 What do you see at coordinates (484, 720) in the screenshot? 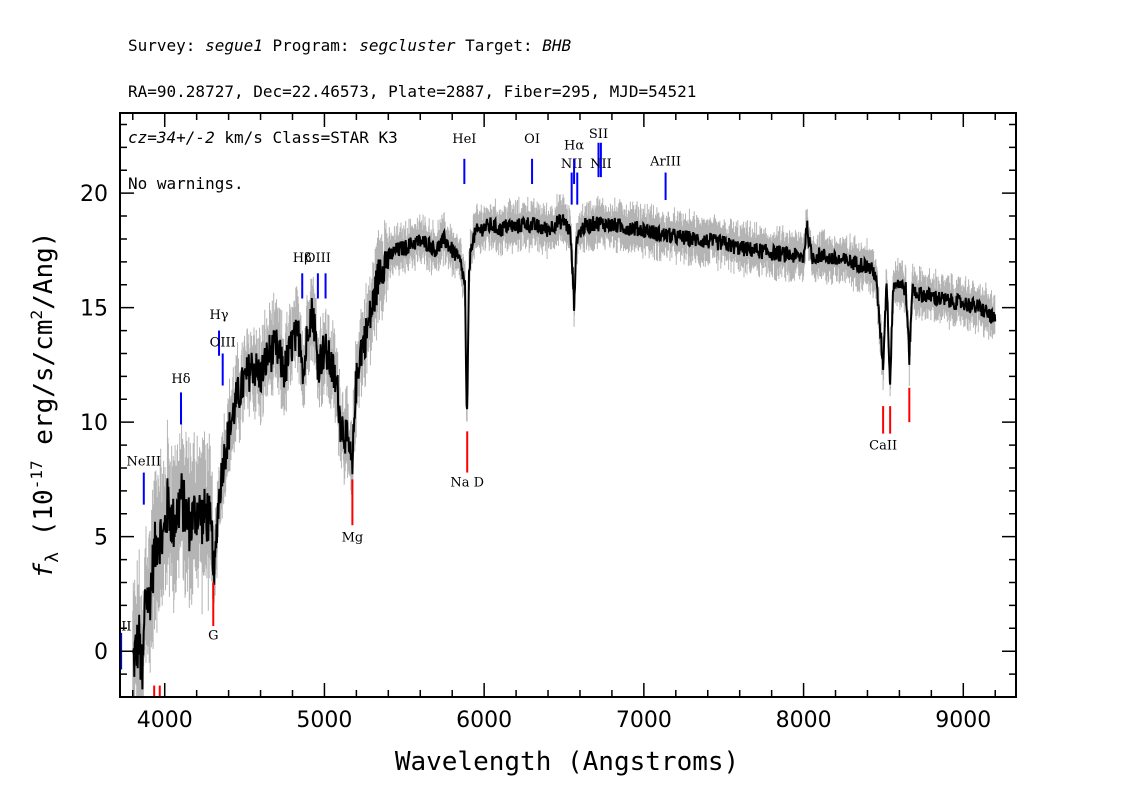
I see `x-tick-label: 6000` at bounding box center [484, 720].